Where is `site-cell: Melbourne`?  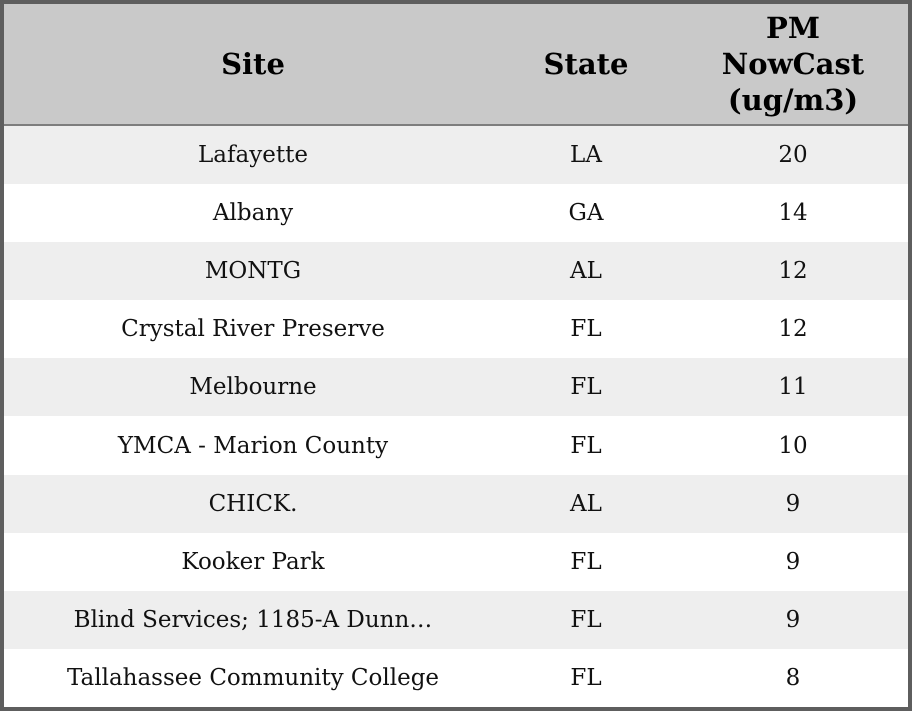 site-cell: Melbourne is located at coordinates (253, 387).